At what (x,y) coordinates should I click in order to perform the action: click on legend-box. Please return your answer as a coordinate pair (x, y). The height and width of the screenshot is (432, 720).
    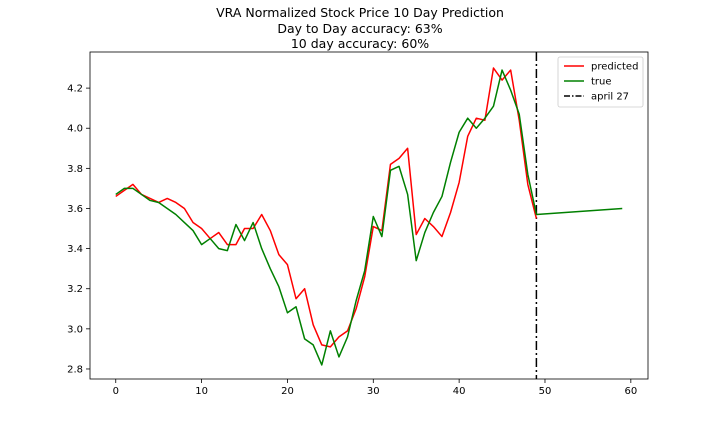
    Looking at the image, I should click on (600, 82).